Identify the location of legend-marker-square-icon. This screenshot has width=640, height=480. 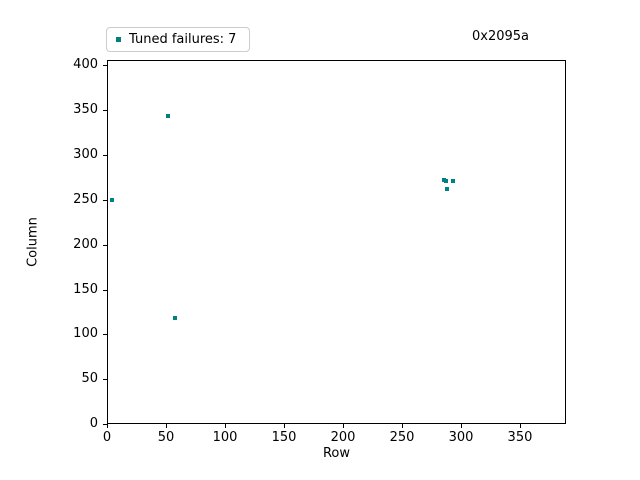
(118, 39).